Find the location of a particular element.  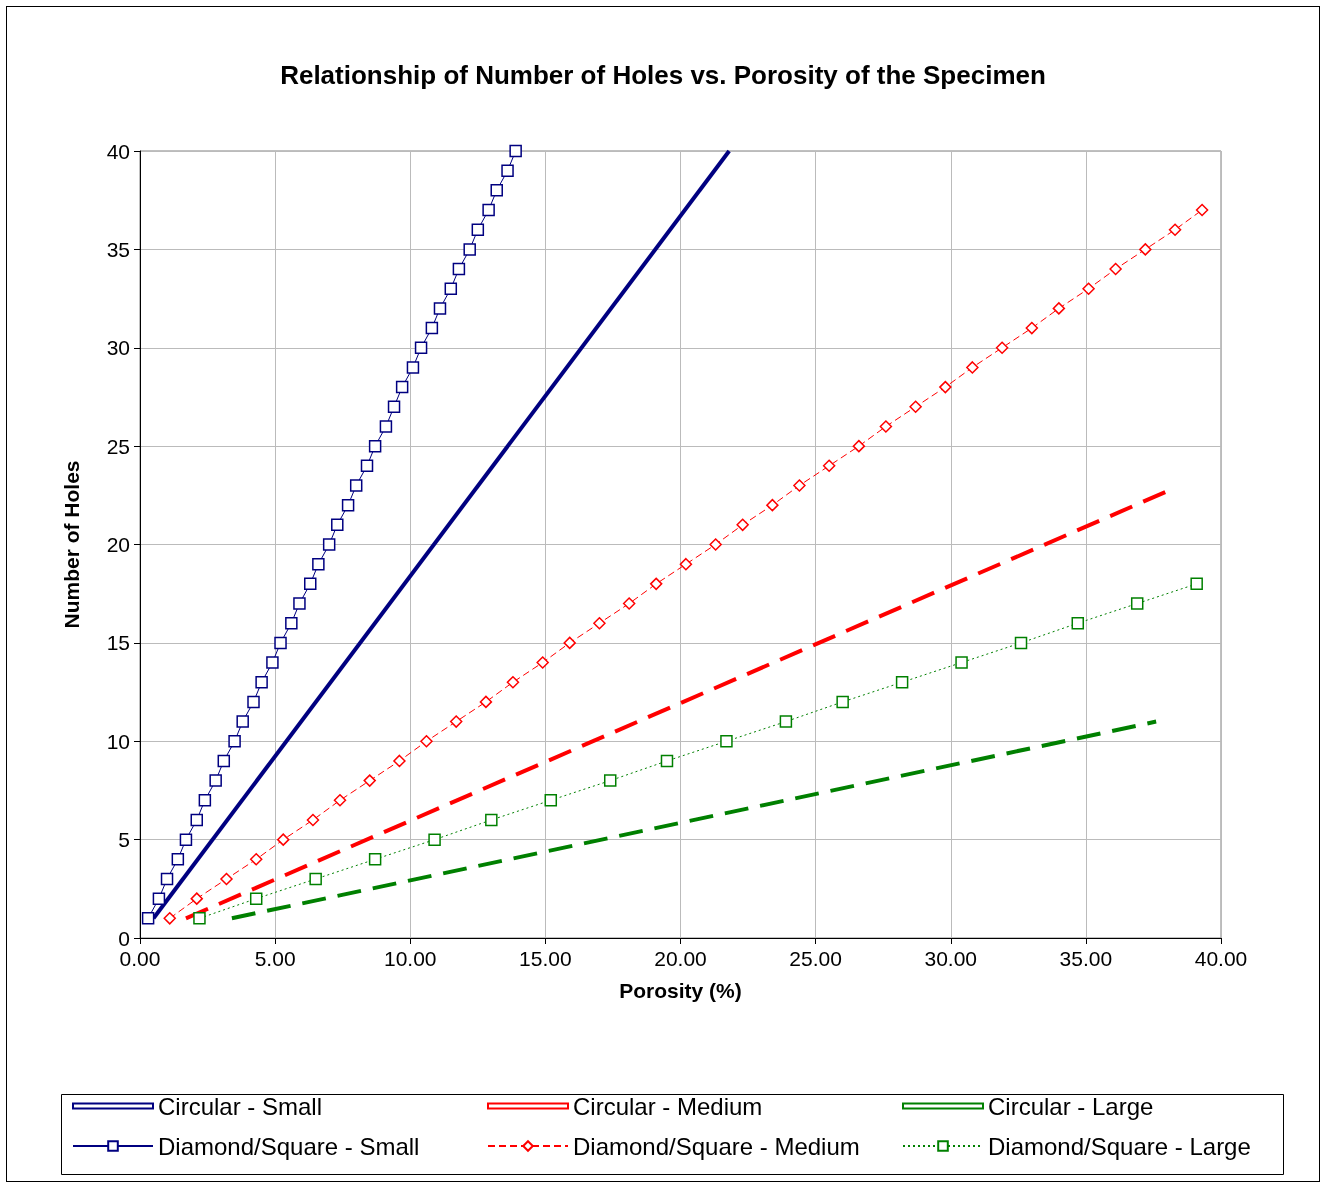

y-tick-label: 30 is located at coordinates (118, 348).